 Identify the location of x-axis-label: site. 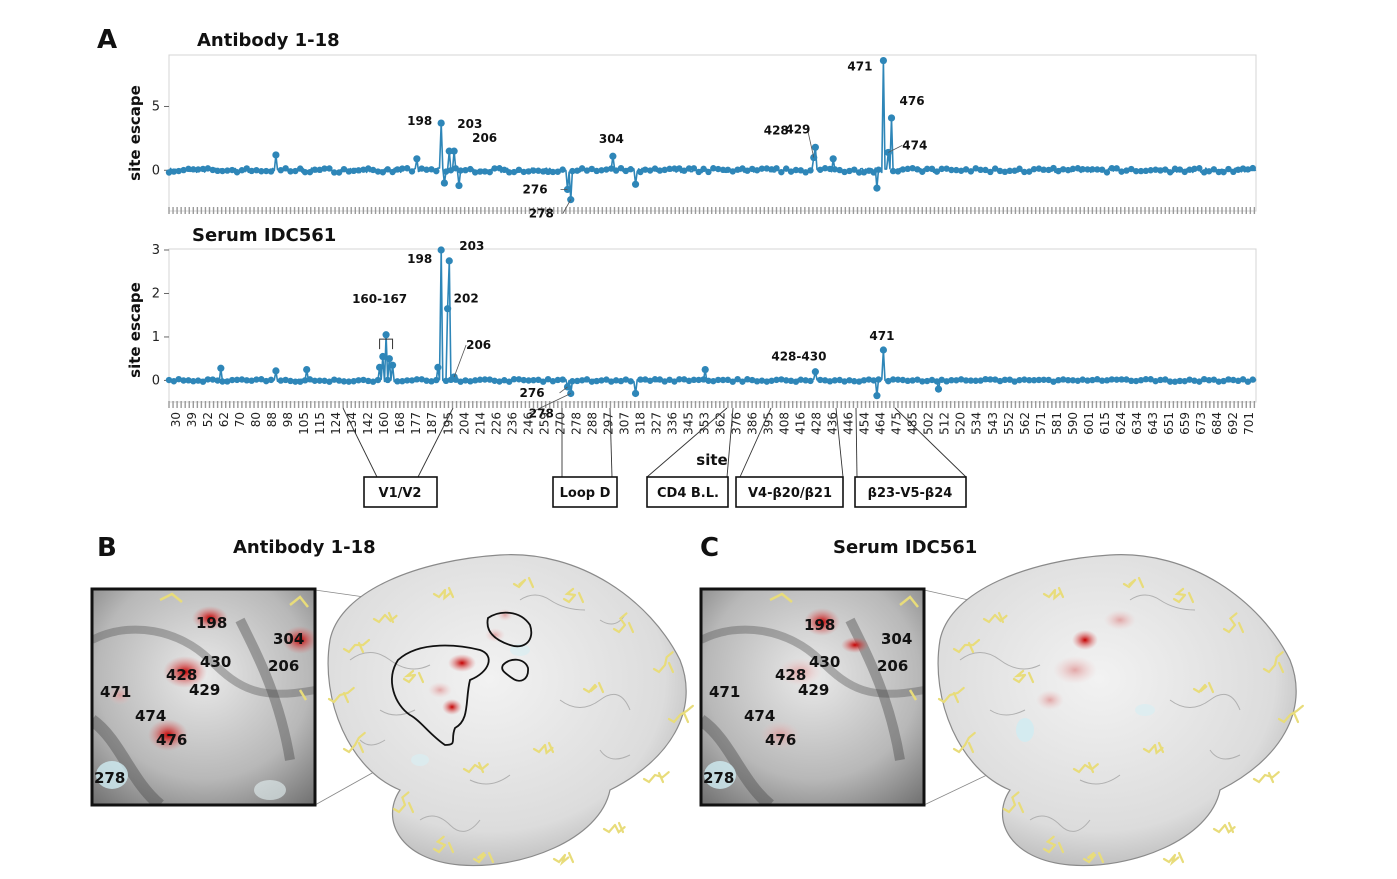
(711, 460).